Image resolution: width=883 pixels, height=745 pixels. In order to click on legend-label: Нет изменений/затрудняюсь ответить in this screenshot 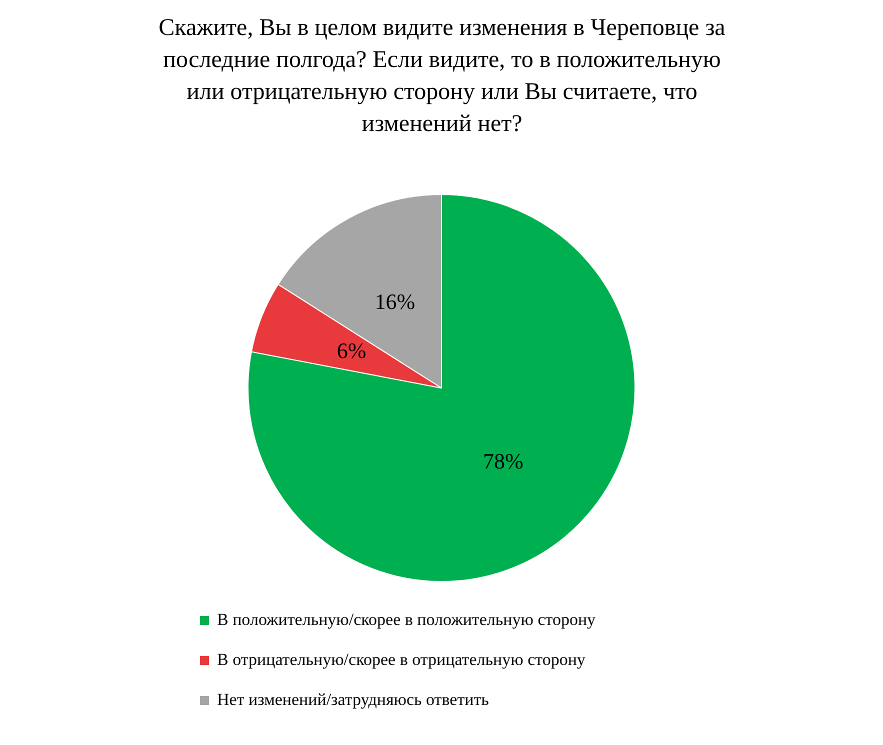, I will do `click(353, 700)`.